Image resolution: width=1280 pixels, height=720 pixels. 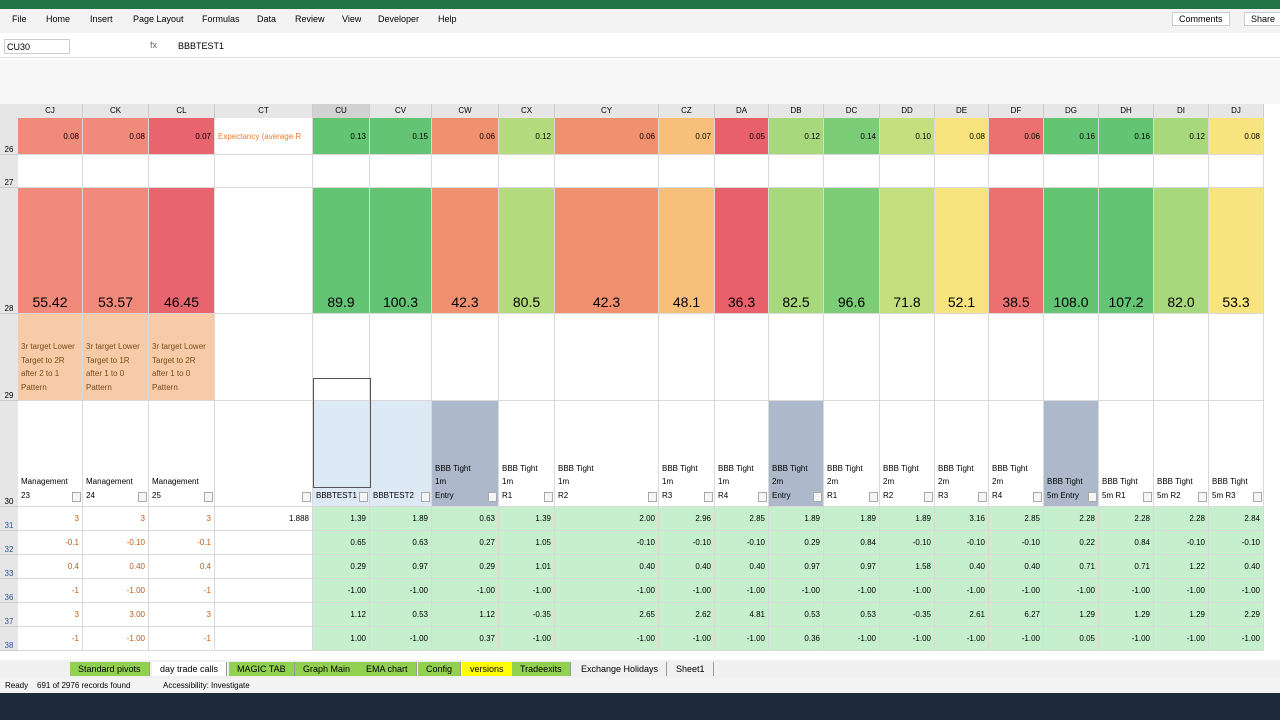 I want to click on selected-cell, so click(x=342, y=433).